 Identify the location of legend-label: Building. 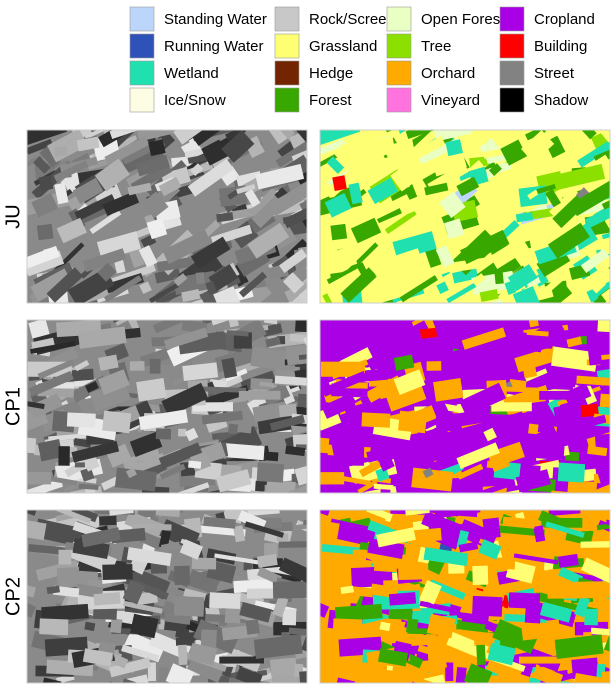
(560, 46).